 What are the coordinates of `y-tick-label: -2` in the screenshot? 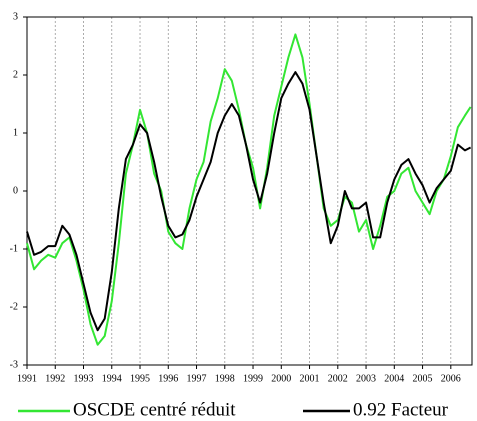 It's located at (14, 306).